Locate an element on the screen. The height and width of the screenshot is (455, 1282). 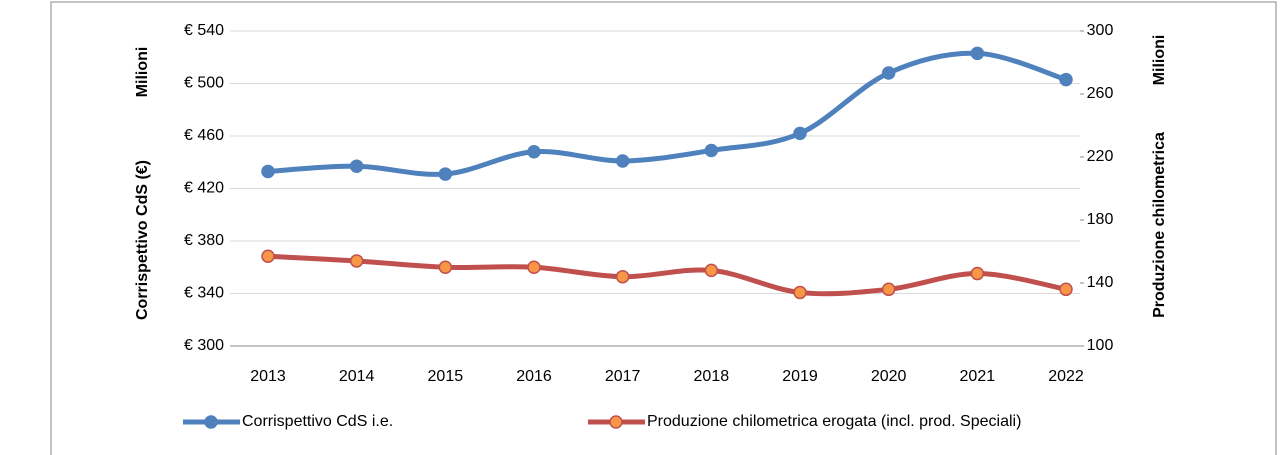
x-tick-label: 2017 is located at coordinates (623, 376).